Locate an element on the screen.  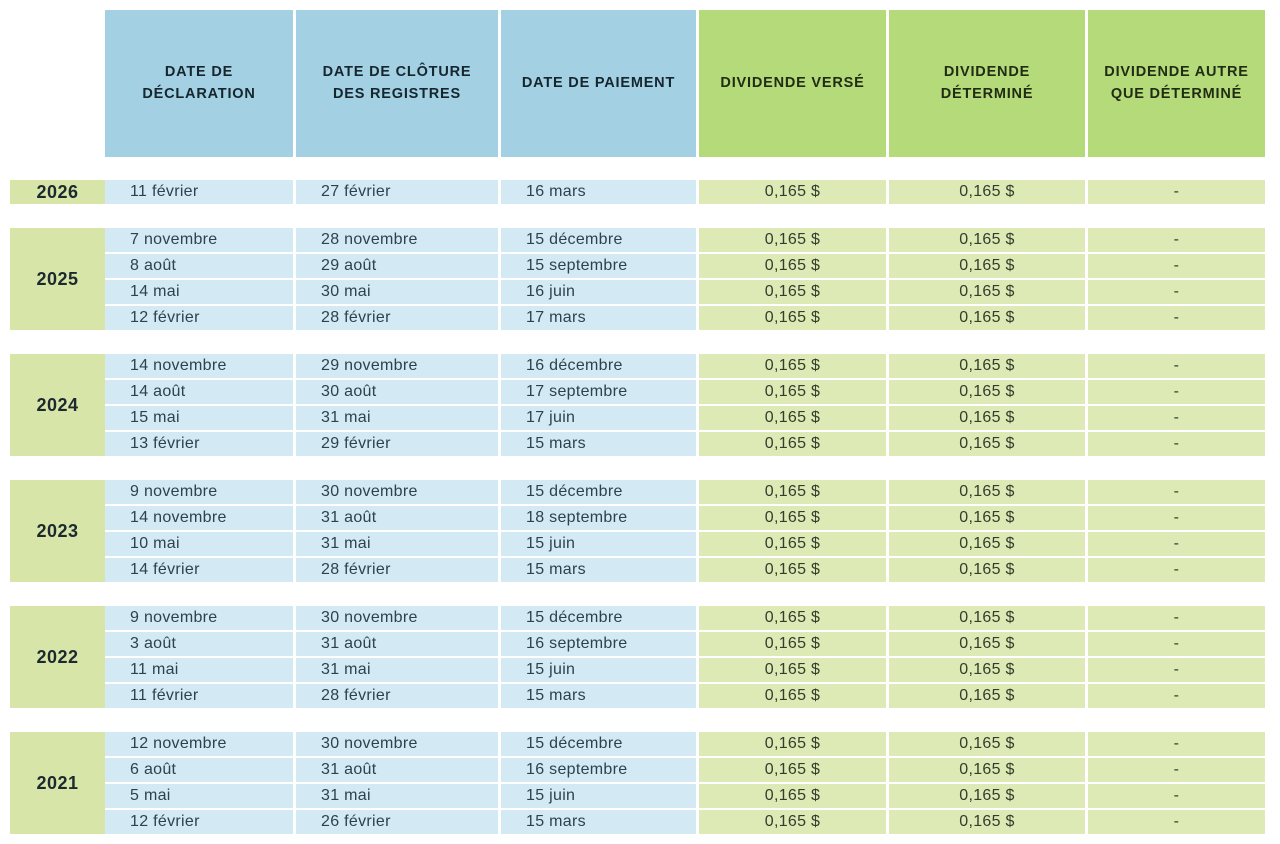
date-cell: 13 février is located at coordinates (199, 444).